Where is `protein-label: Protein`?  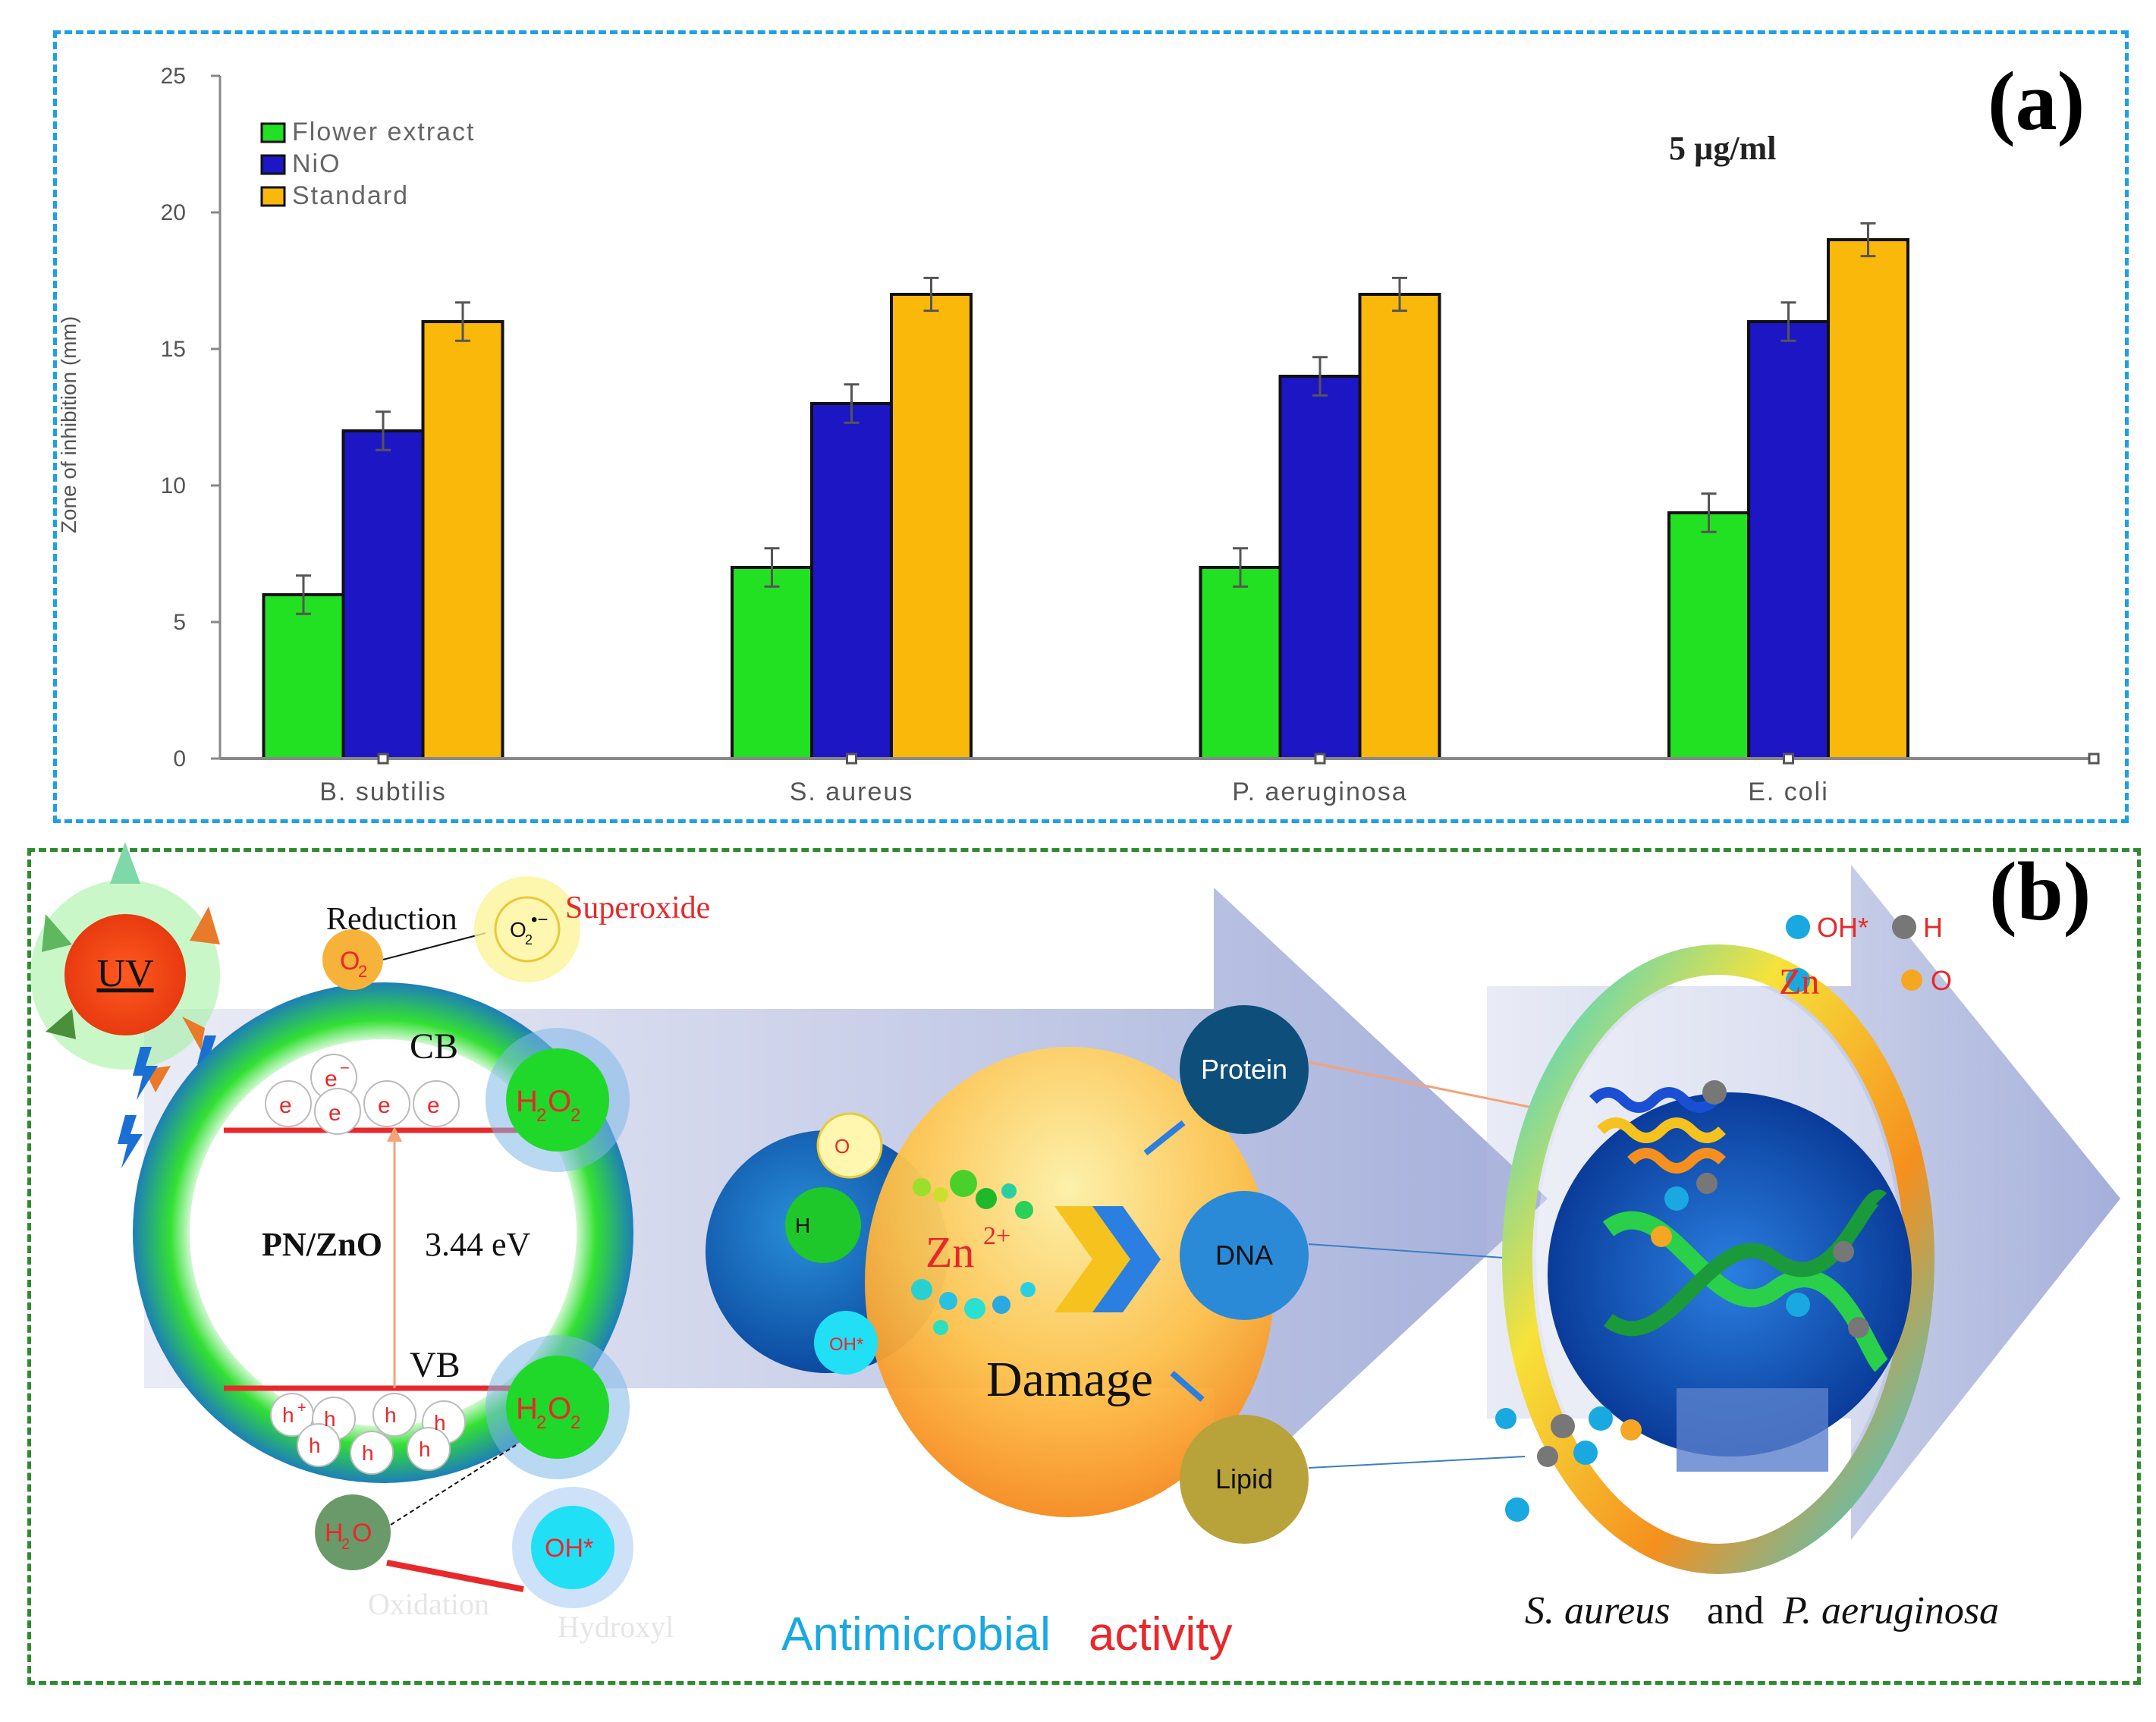 protein-label: Protein is located at coordinates (1244, 1069).